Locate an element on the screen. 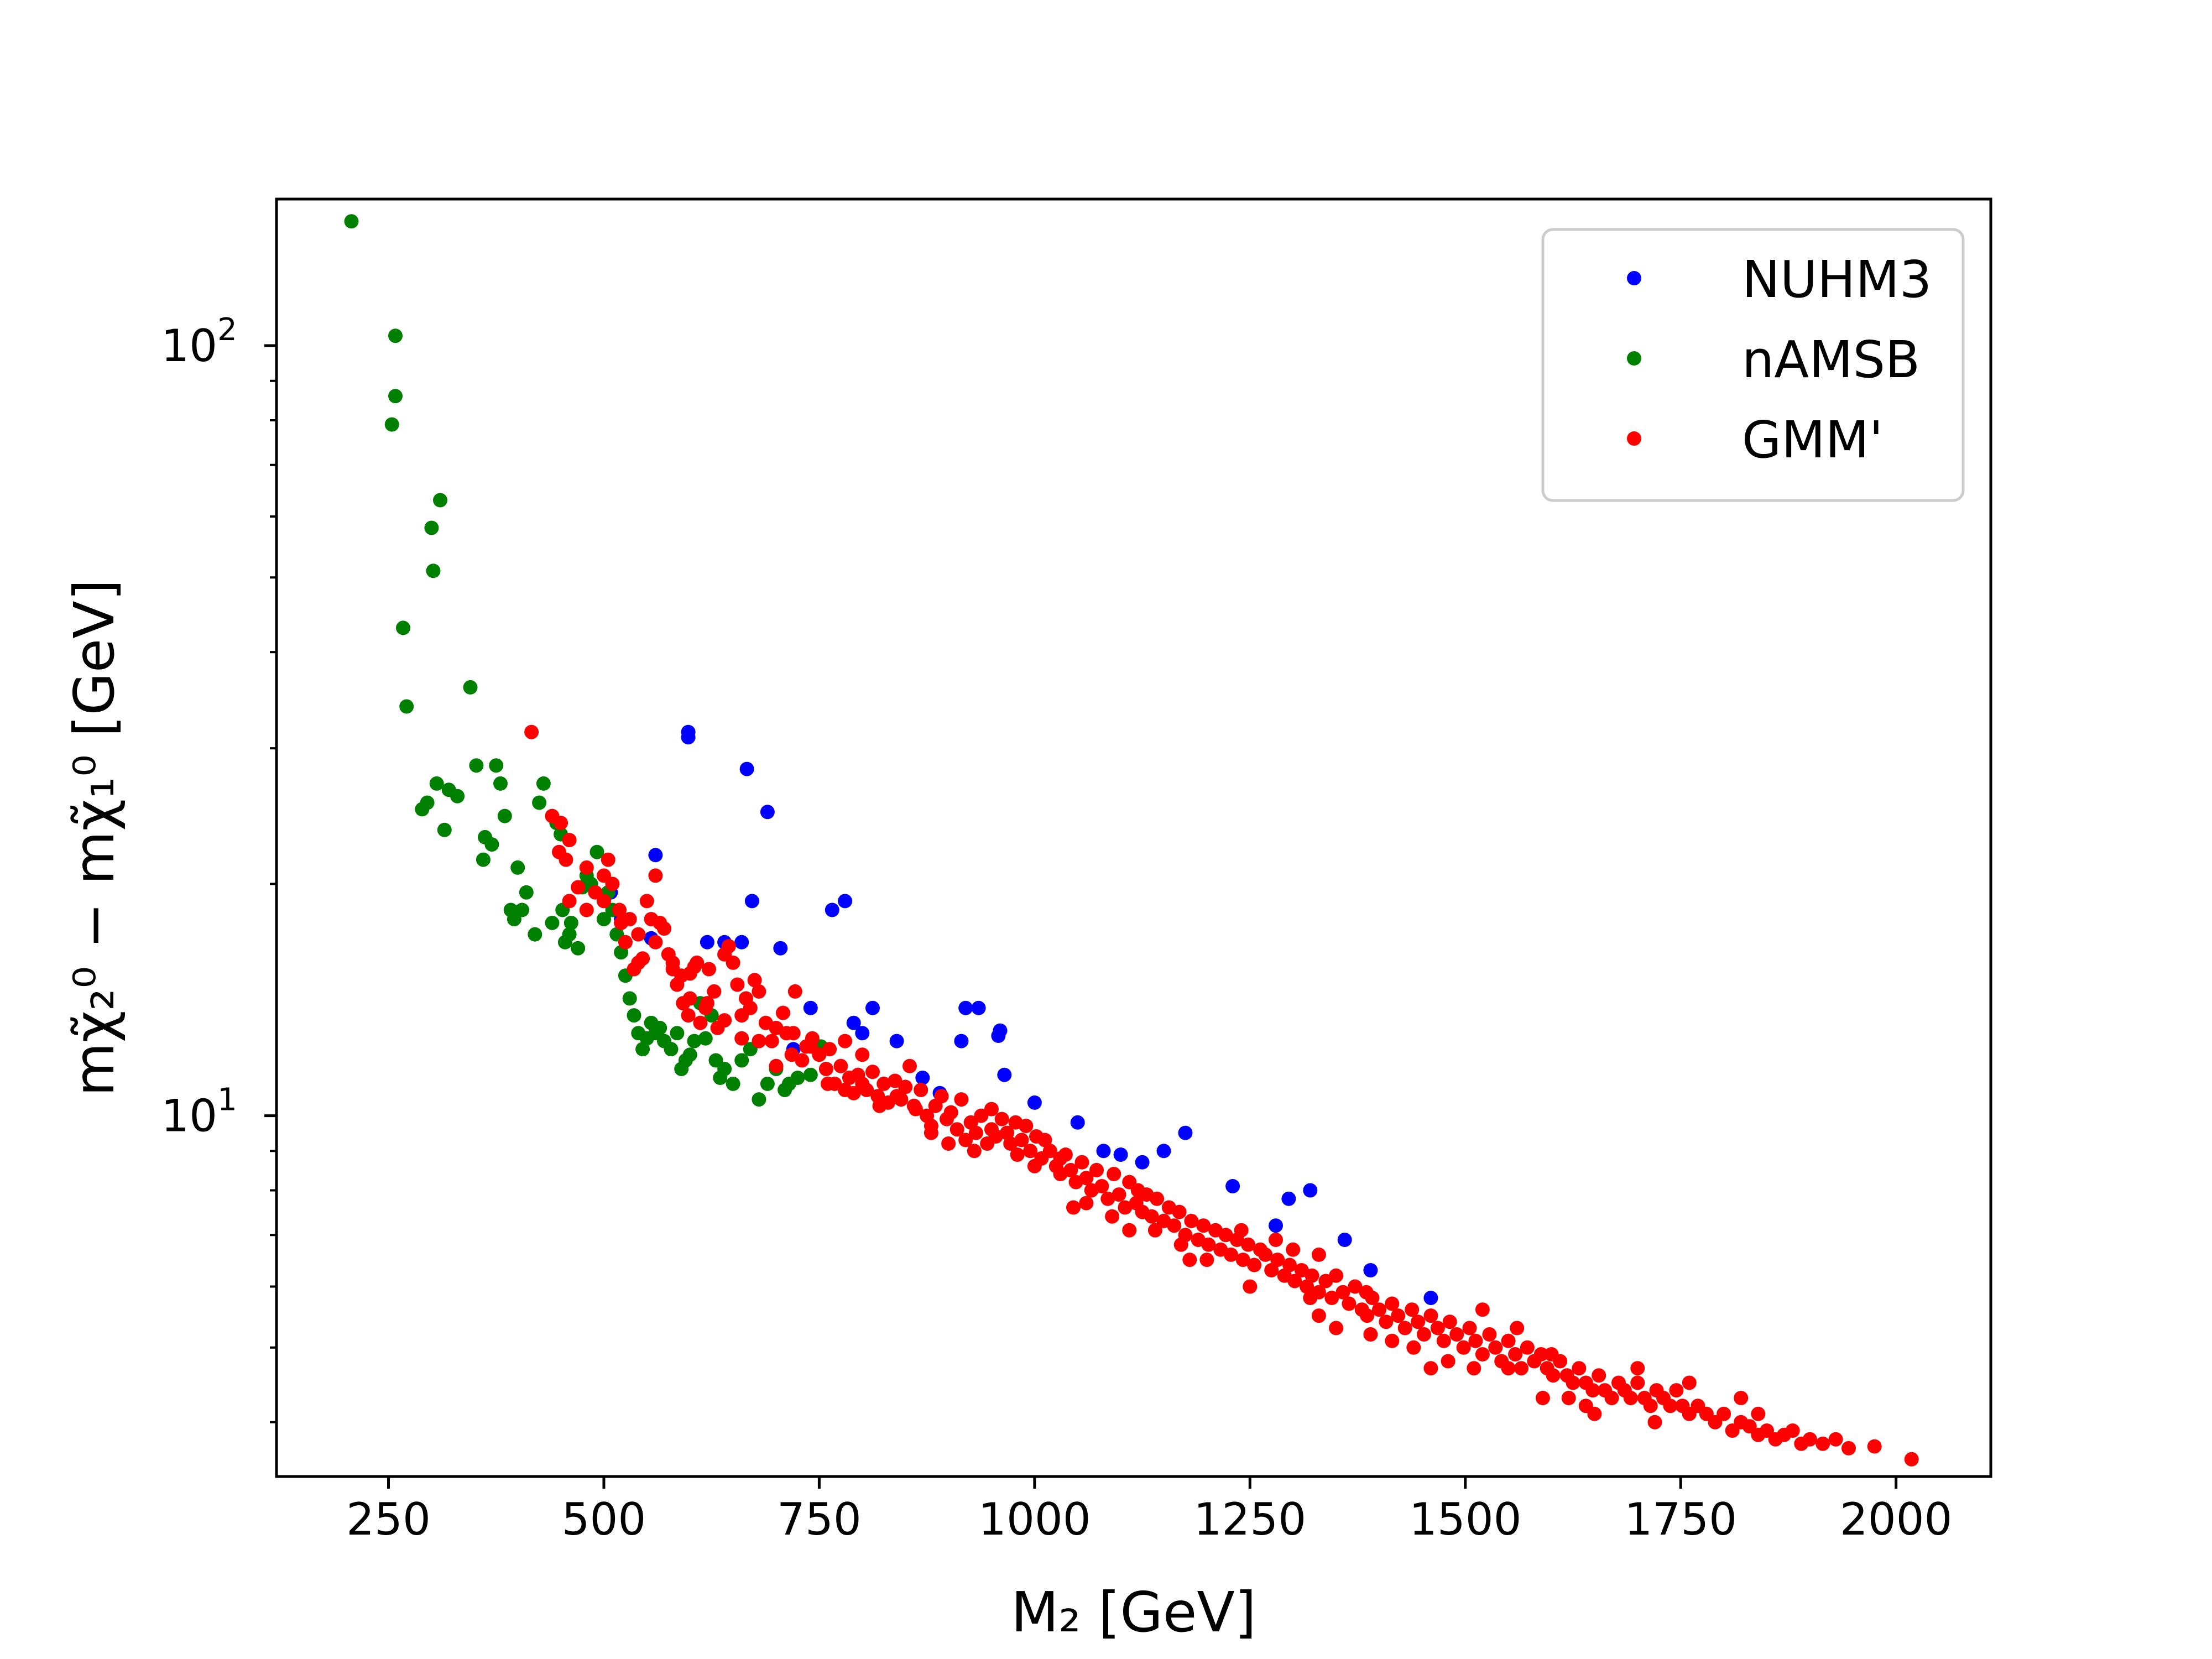 This screenshot has height=1659, width=2212. x-tick-label-6: 1750 is located at coordinates (1681, 1520).